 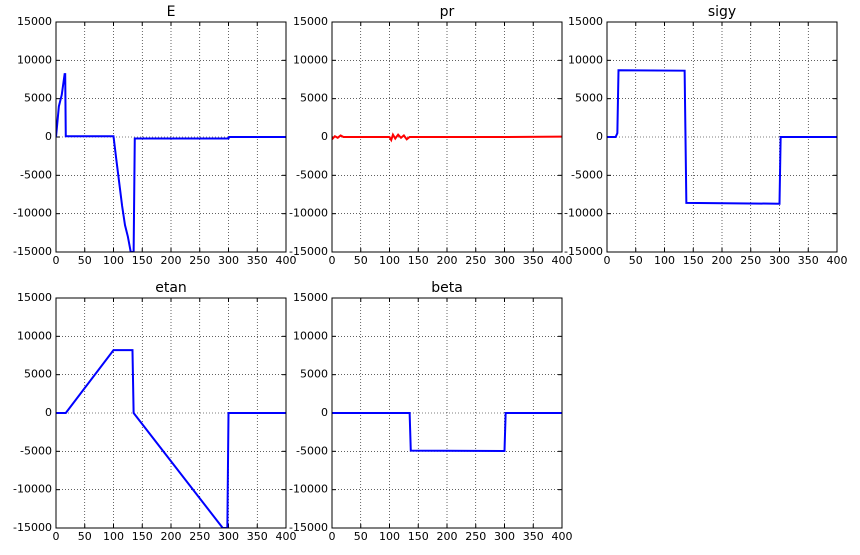 I want to click on subplot-title: etan, so click(x=171, y=288).